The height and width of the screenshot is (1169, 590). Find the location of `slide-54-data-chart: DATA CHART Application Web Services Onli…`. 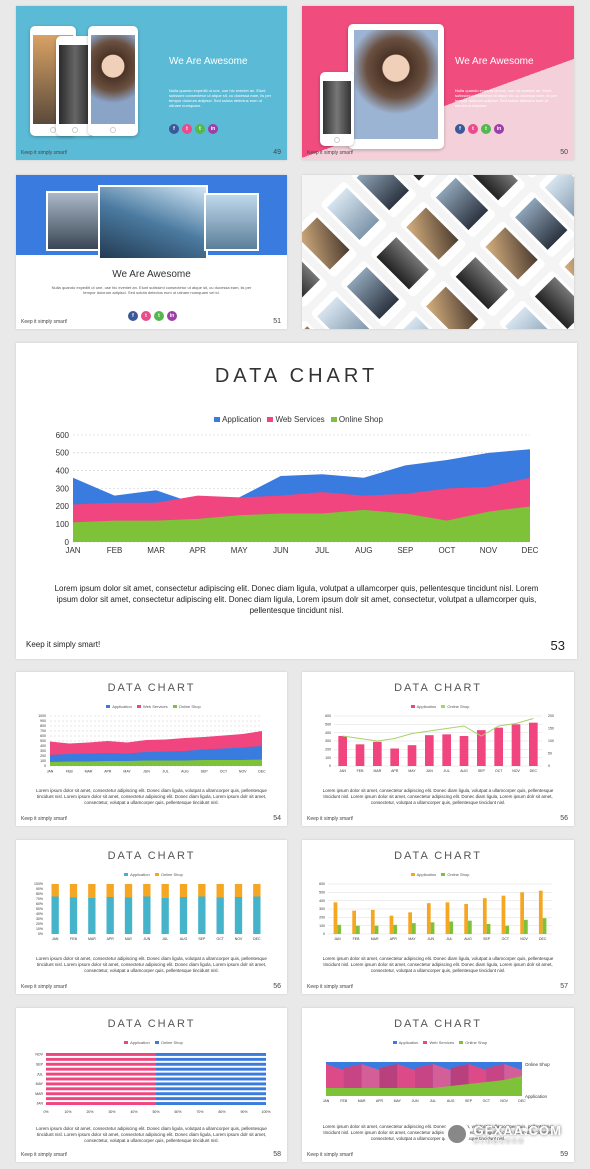

slide-54-data-chart: DATA CHART Application Web Services Onli… is located at coordinates (151, 749).